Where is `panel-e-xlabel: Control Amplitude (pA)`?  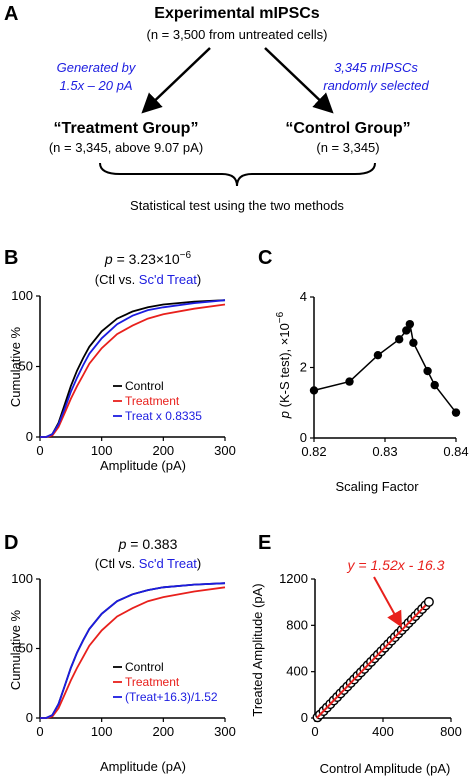
panel-e-xlabel: Control Amplitude (pA) is located at coordinates (385, 768).